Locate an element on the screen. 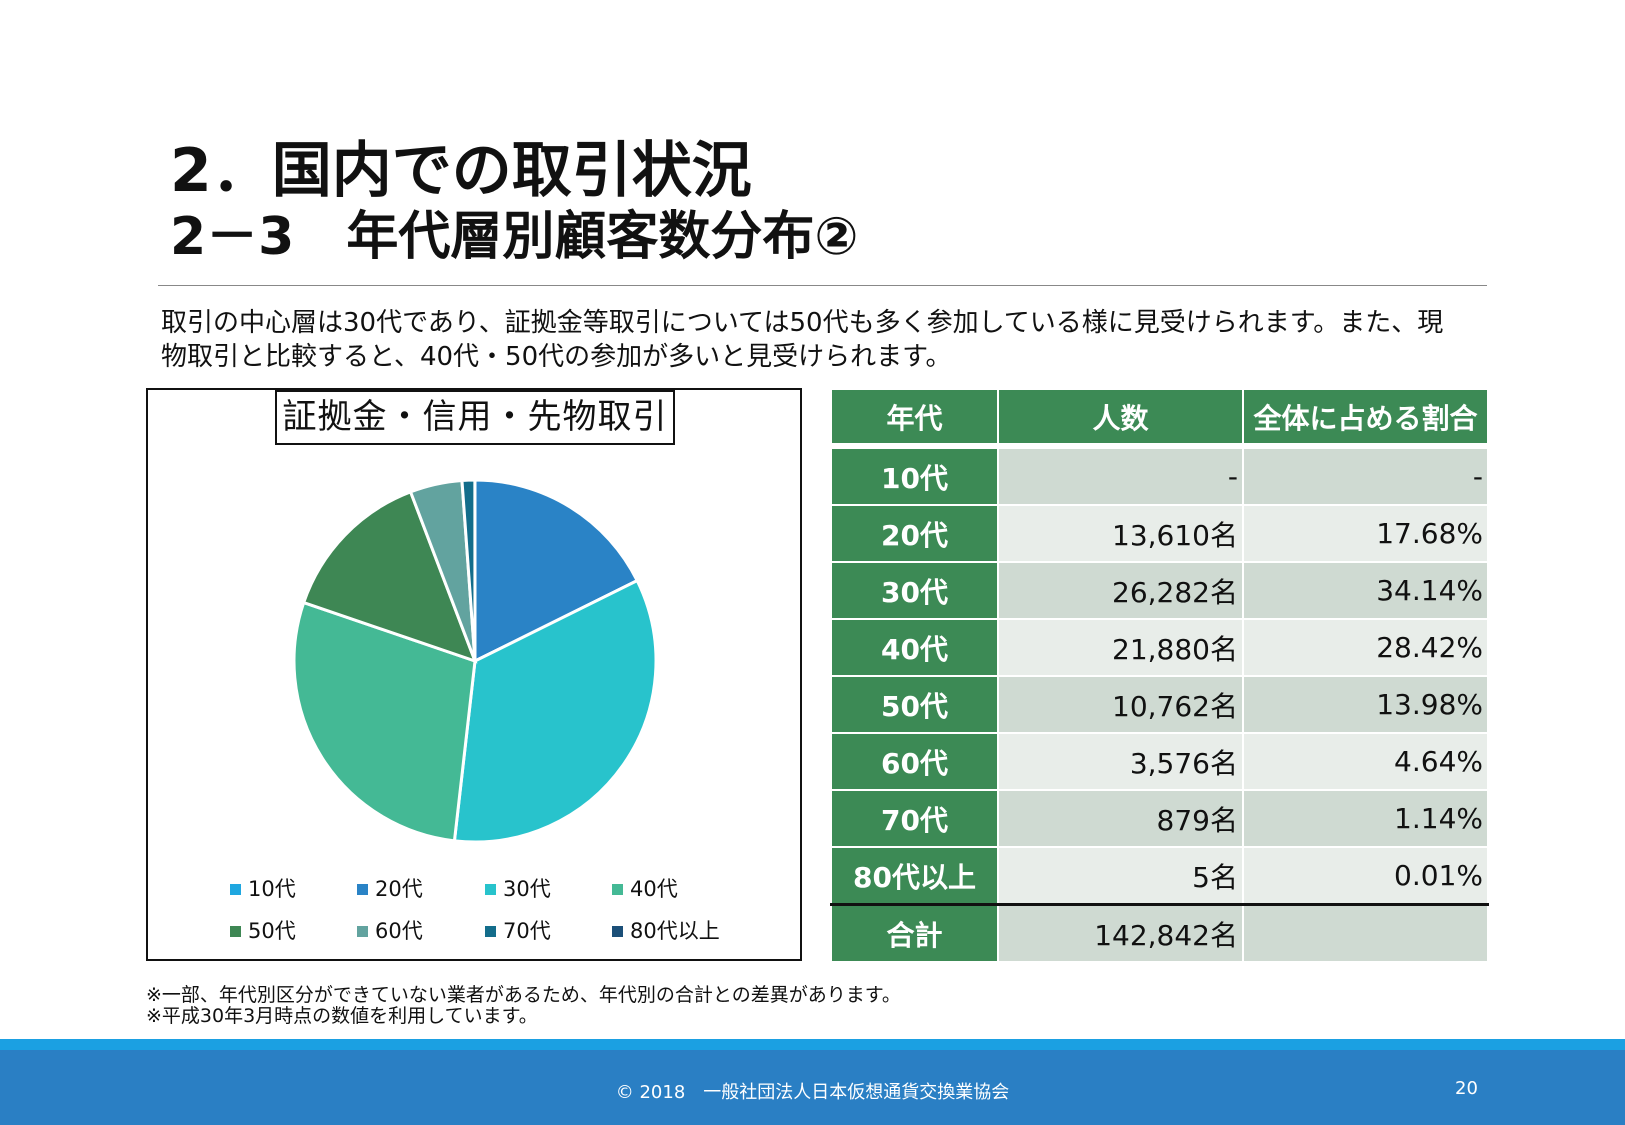 This screenshot has height=1125, width=1625. legend-item: 80代以上 is located at coordinates (666, 931).